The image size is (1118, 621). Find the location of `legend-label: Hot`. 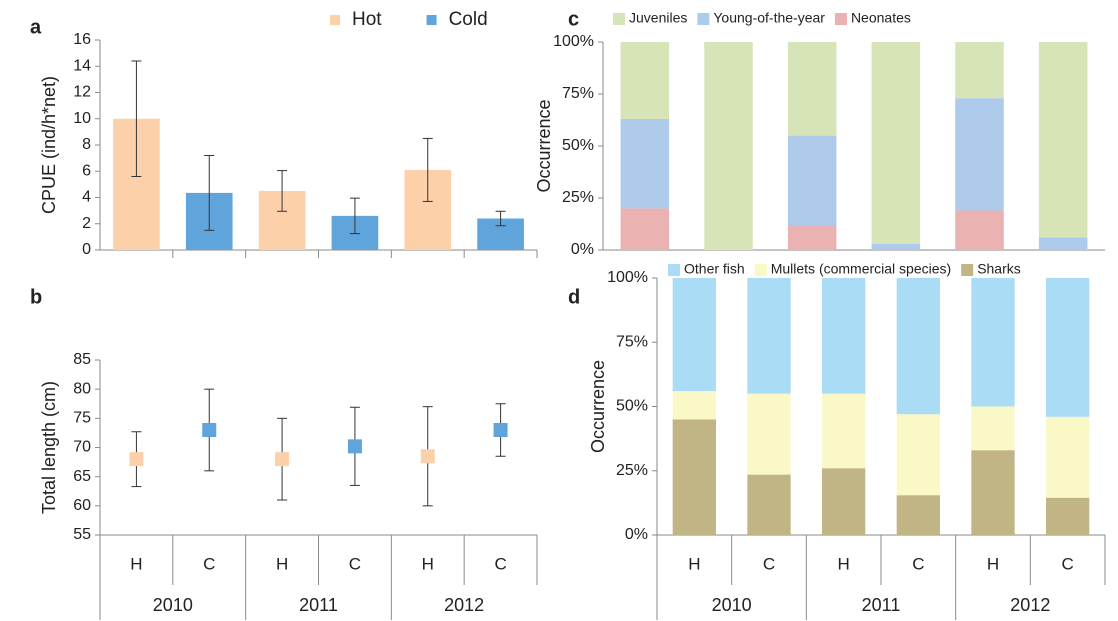

legend-label: Hot is located at coordinates (367, 19).